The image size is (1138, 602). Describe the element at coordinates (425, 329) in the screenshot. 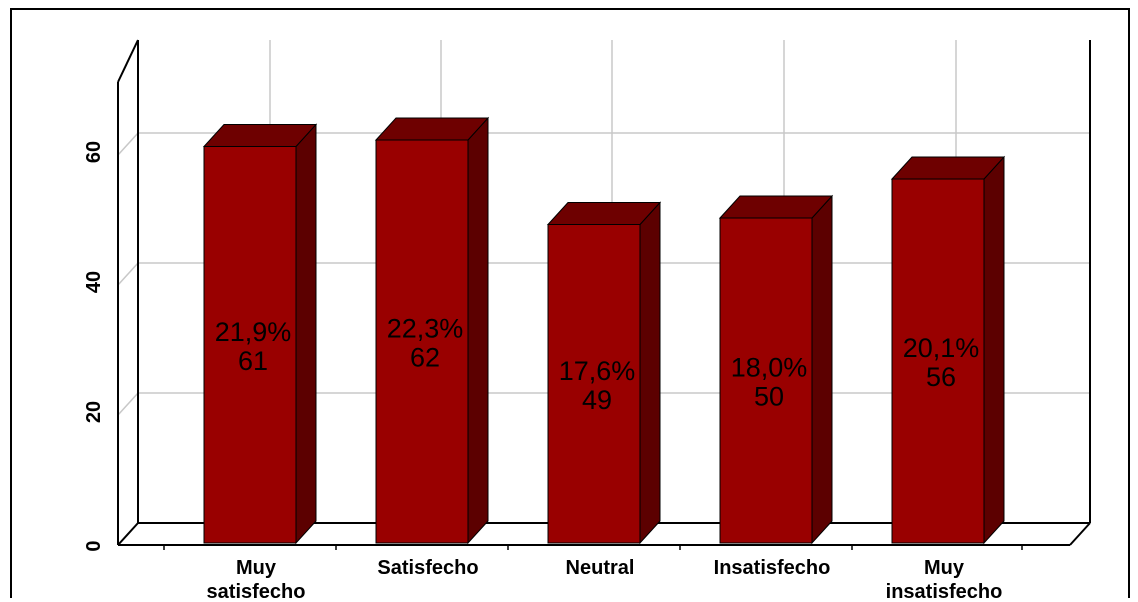

I see `data-label-percent: 22,3%` at that location.